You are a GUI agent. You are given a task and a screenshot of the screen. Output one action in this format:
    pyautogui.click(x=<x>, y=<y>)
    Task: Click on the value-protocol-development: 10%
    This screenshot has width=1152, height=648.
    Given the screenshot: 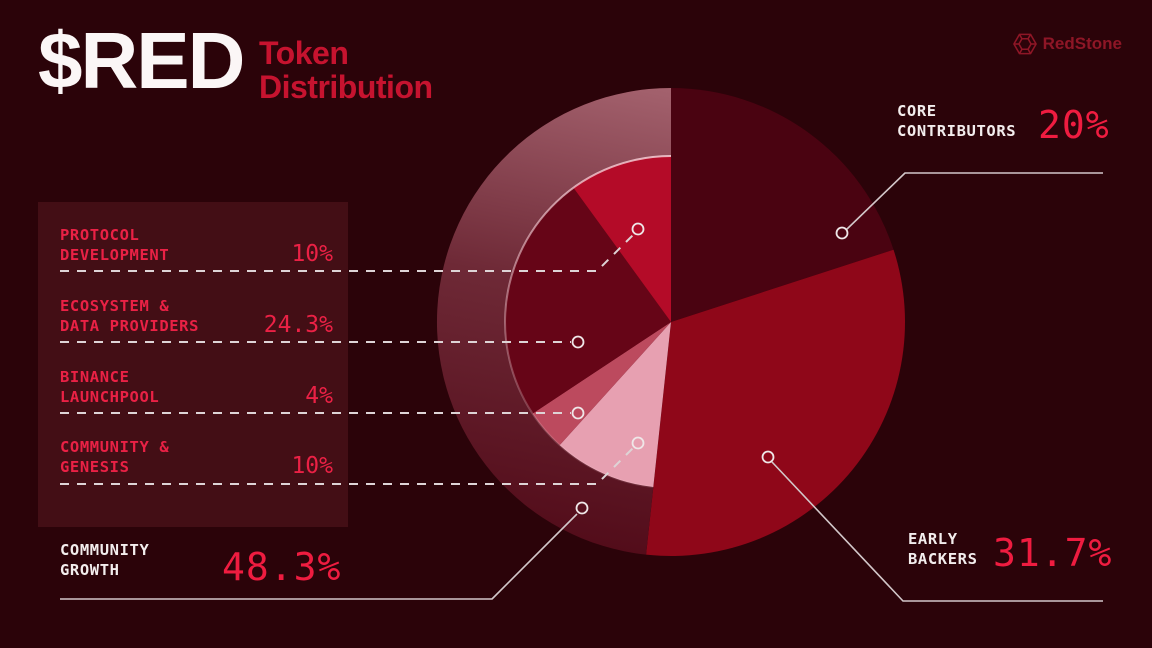 What is the action you would take?
    pyautogui.click(x=312, y=254)
    